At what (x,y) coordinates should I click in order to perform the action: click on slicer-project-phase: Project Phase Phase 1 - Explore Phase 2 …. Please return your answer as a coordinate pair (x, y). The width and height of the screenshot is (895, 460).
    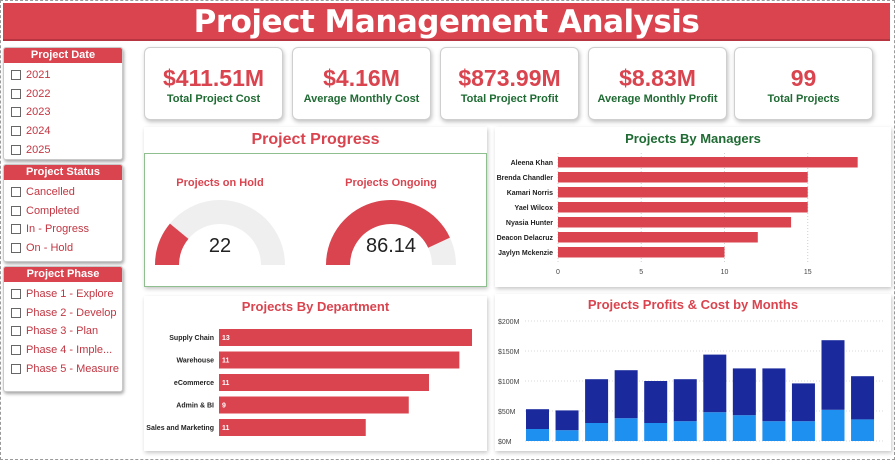
    Looking at the image, I should click on (63, 329).